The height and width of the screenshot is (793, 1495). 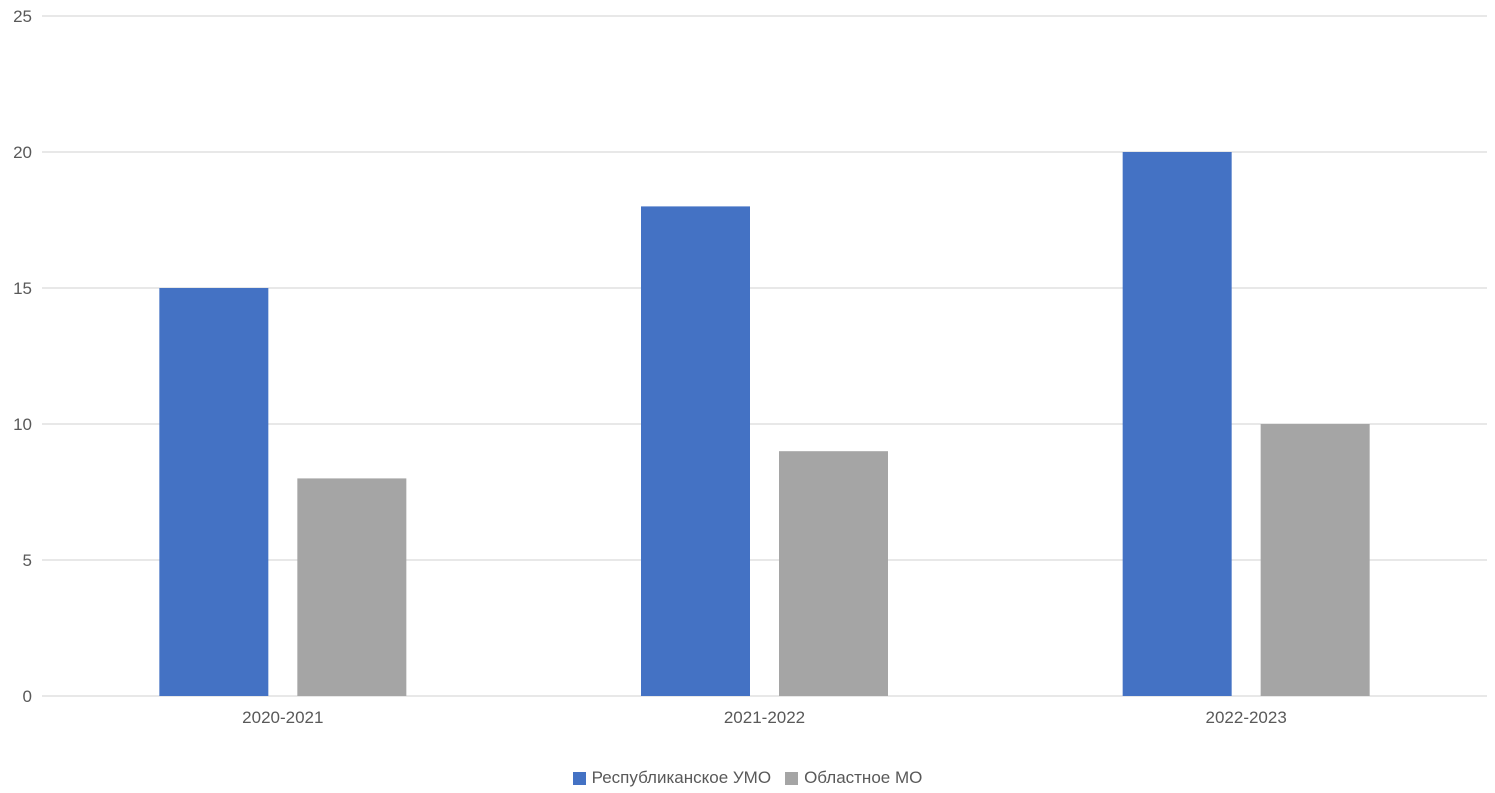 I want to click on chart-legend: Республиканское УМО Областное МО, so click(x=747, y=778).